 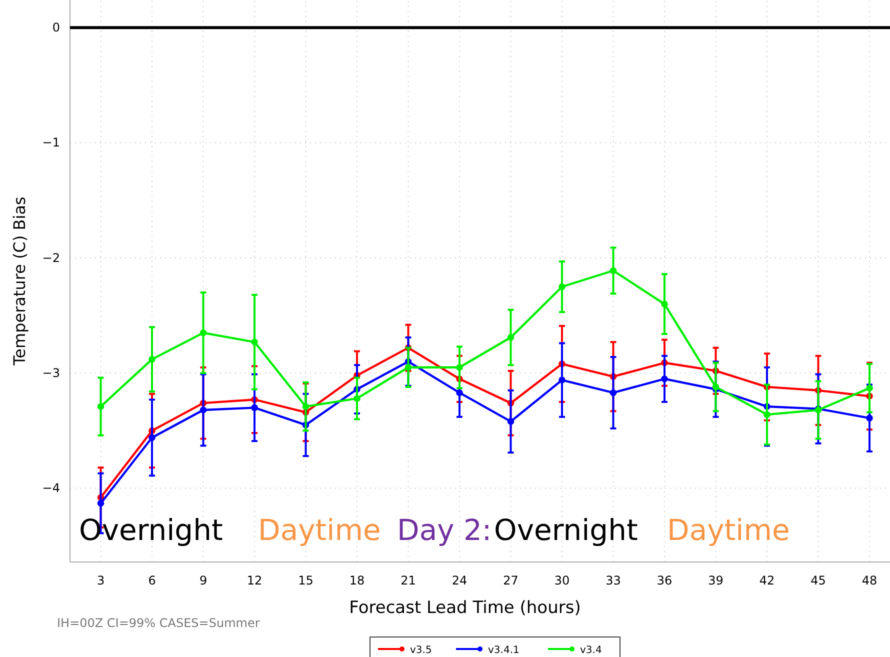 What do you see at coordinates (51, 373) in the screenshot?
I see `y-tick-label: −3` at bounding box center [51, 373].